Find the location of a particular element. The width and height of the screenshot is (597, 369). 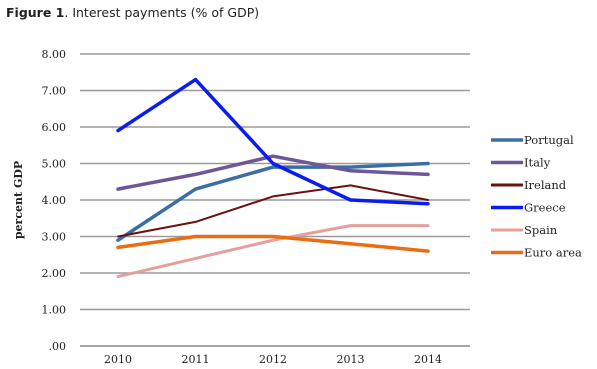

y-tick-label: 3.00 is located at coordinates (54, 237).